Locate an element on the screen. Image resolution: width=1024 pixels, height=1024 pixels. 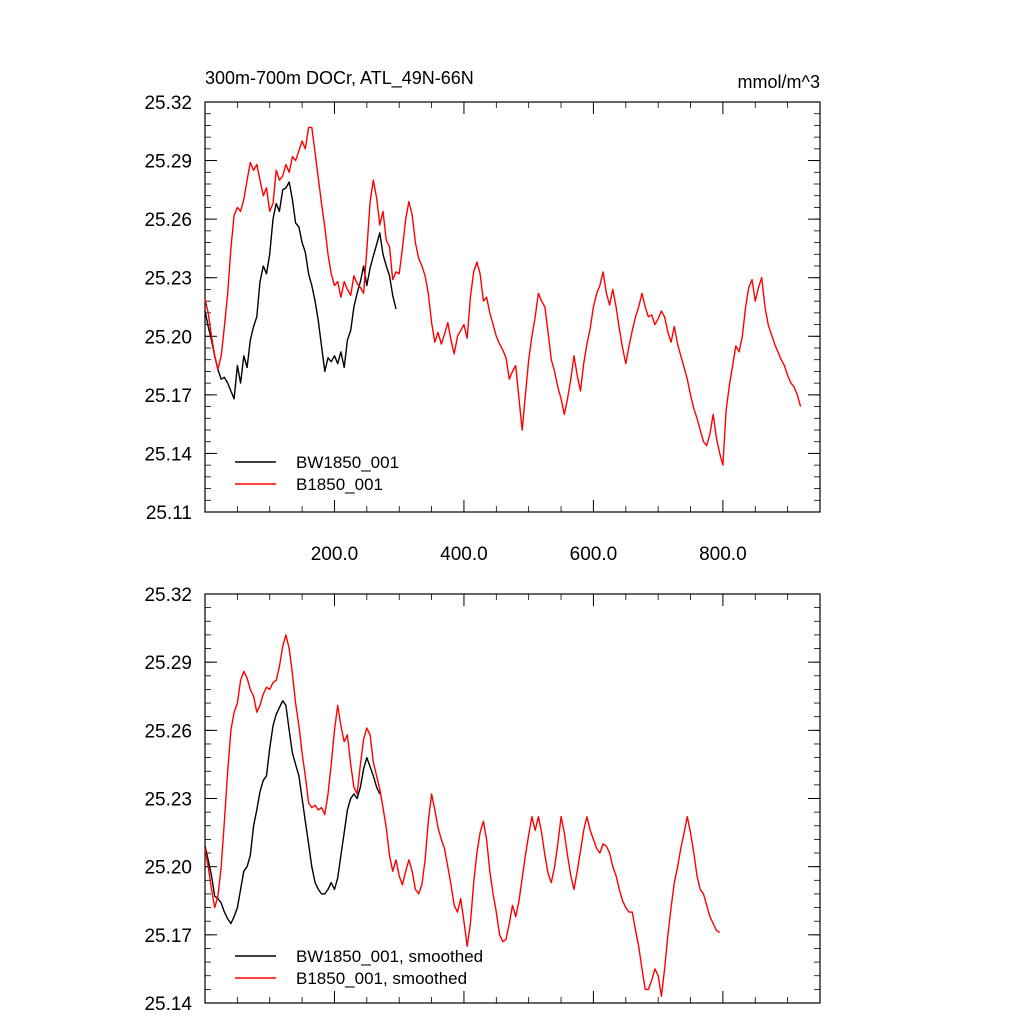
top-y-tick-label: 25.23 is located at coordinates (168, 279).